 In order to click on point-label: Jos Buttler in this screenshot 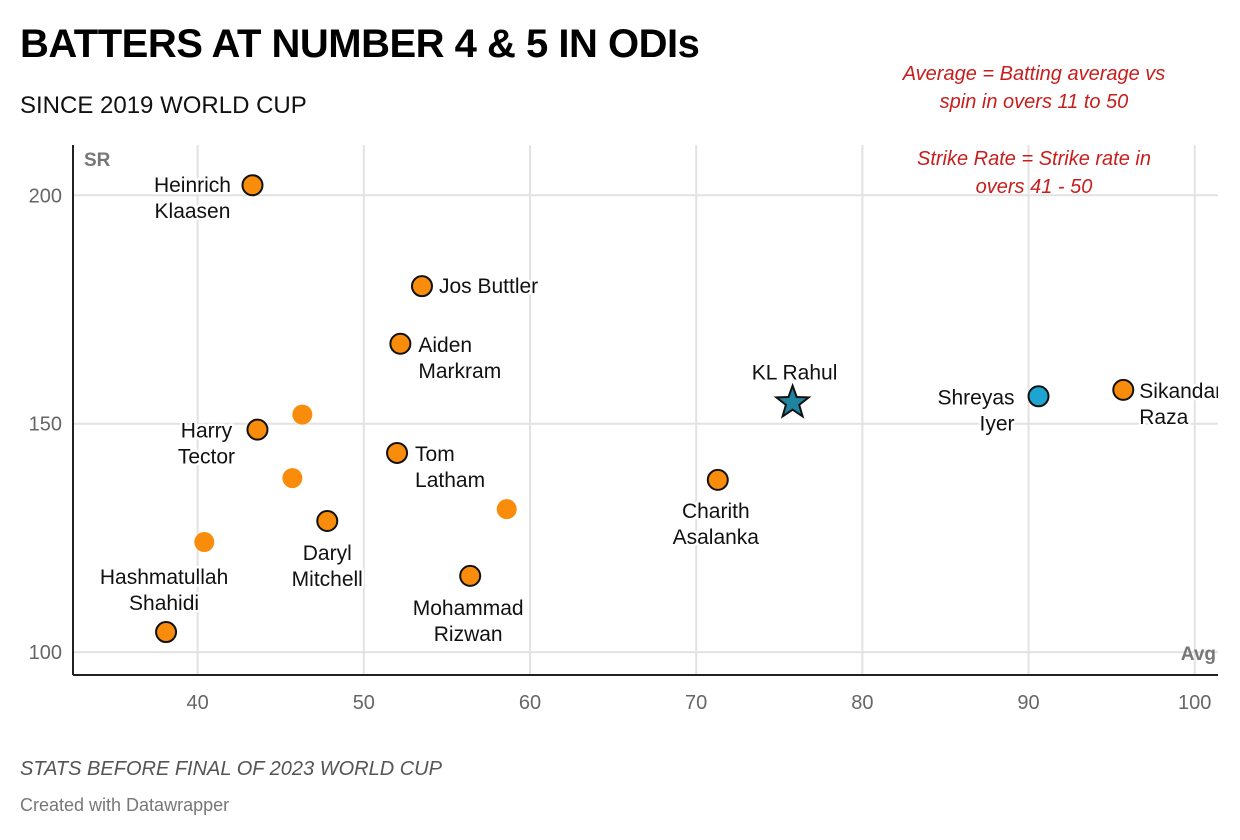, I will do `click(488, 286)`.